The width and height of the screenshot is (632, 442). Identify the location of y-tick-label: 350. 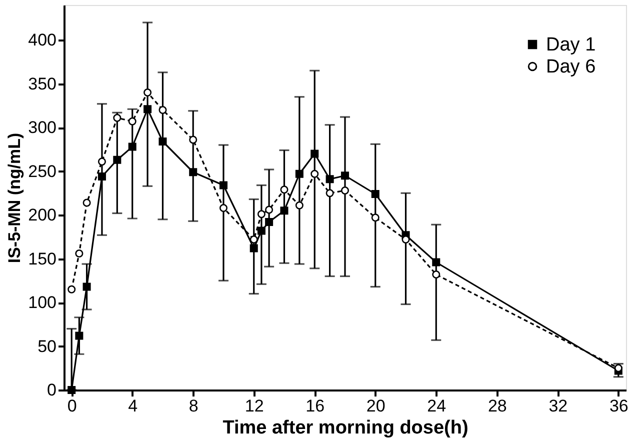
(42, 84).